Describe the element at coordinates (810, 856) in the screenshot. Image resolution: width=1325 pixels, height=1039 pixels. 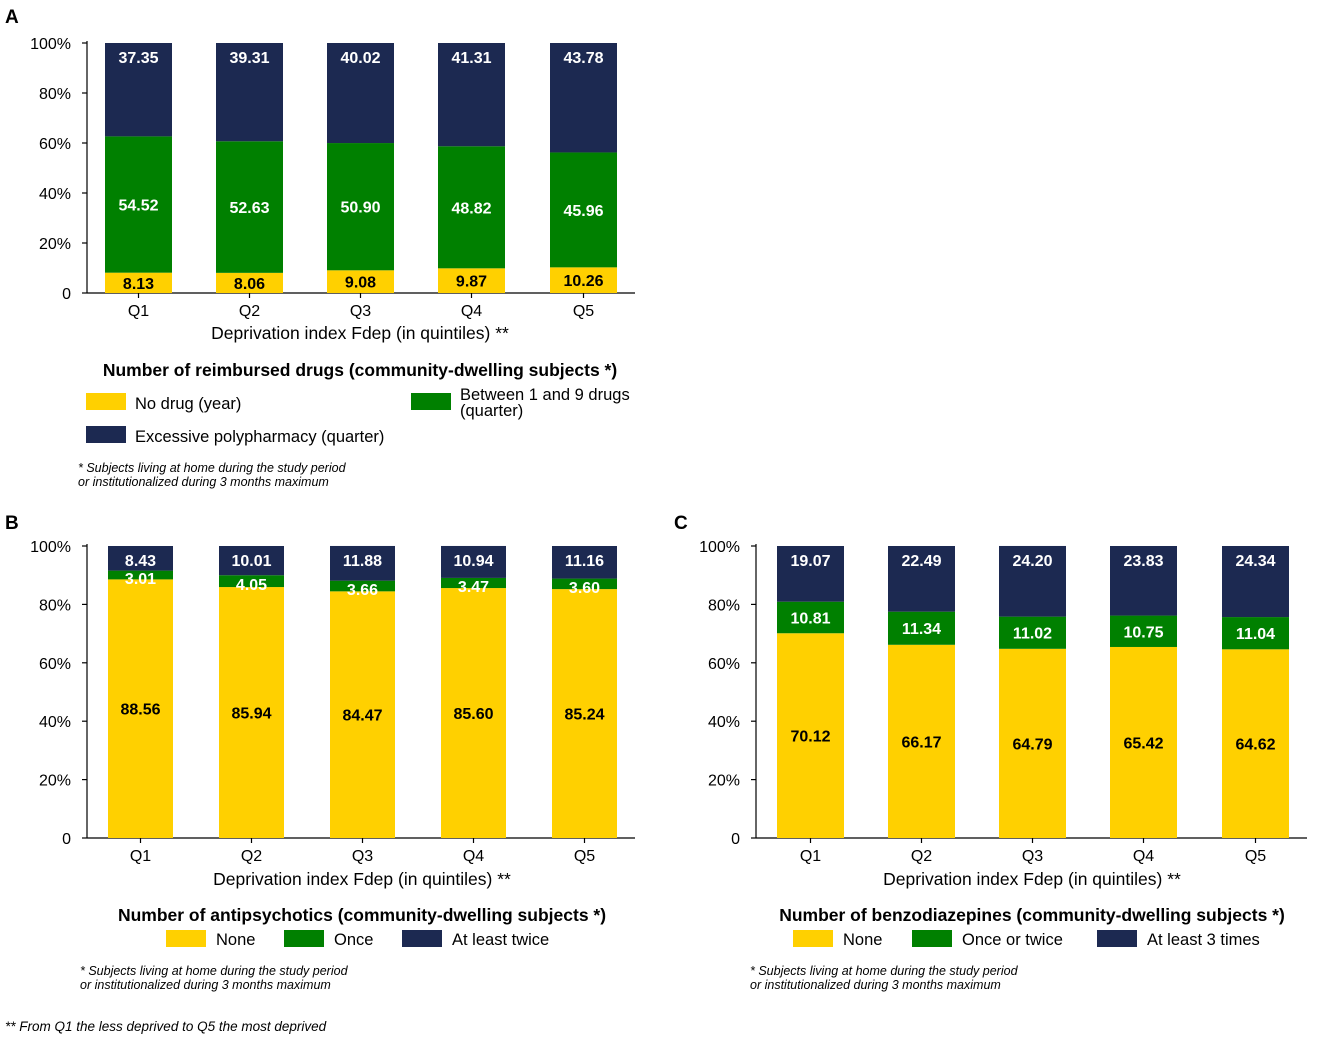
I see `x-tick-label: Q1` at that location.